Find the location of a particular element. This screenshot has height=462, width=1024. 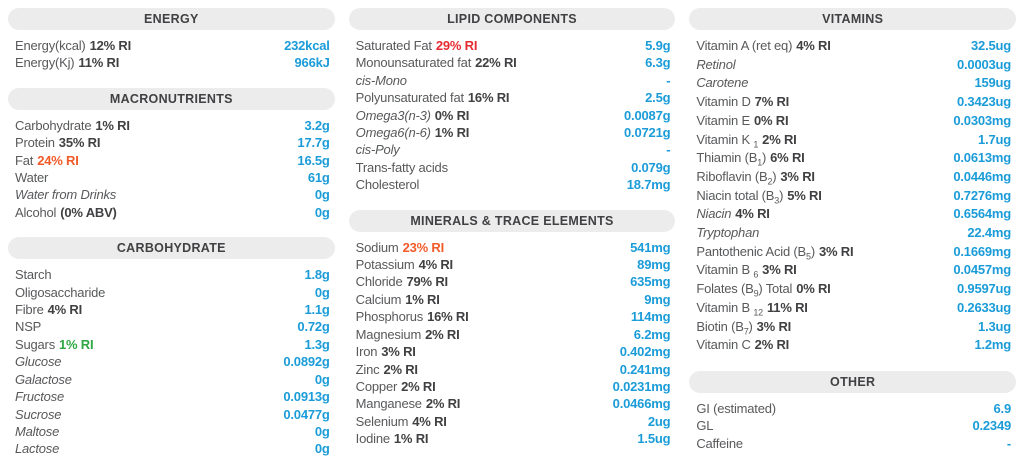

nutrient-label: Maltose is located at coordinates (37, 431).